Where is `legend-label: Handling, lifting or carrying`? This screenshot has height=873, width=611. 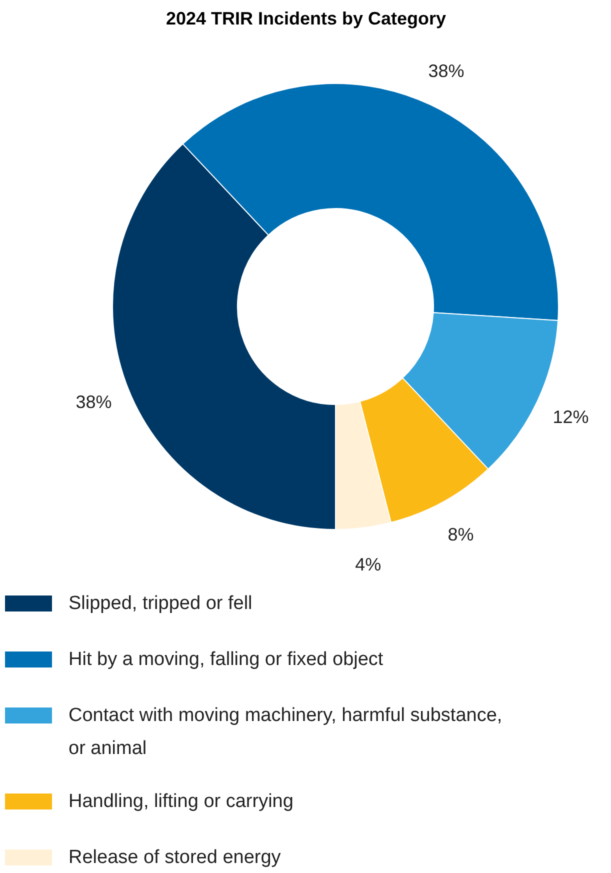
legend-label: Handling, lifting or carrying is located at coordinates (181, 801).